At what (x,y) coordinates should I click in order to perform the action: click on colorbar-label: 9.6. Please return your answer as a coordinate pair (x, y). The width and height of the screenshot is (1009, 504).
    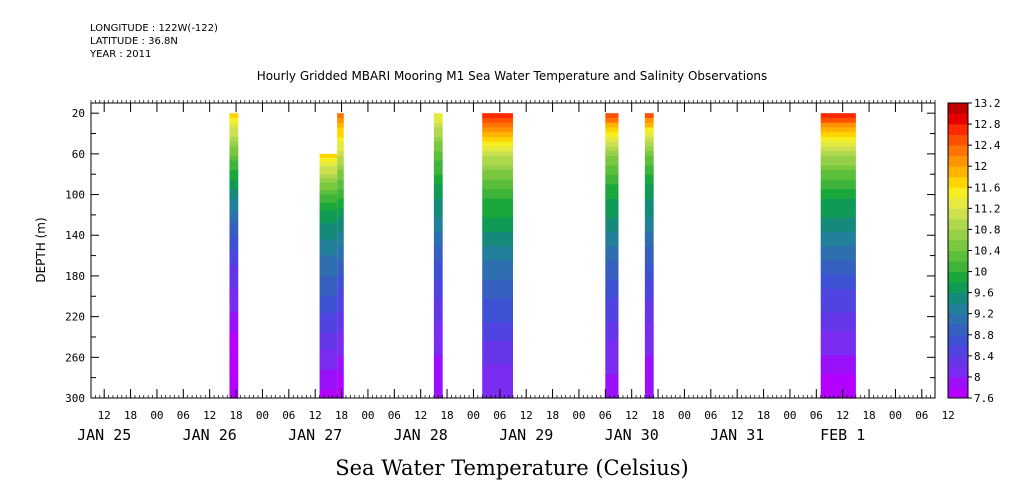
    Looking at the image, I should click on (984, 293).